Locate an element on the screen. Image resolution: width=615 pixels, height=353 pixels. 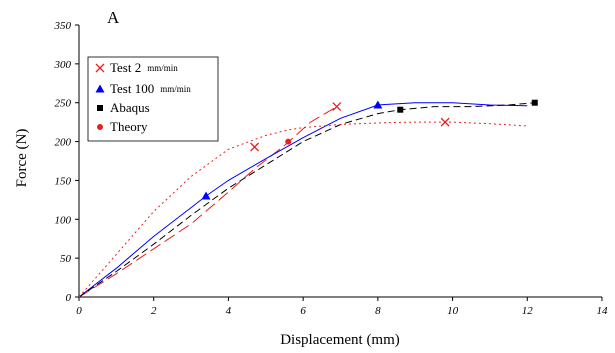
test-2-legend-label: Test 2 is located at coordinates (125, 67).